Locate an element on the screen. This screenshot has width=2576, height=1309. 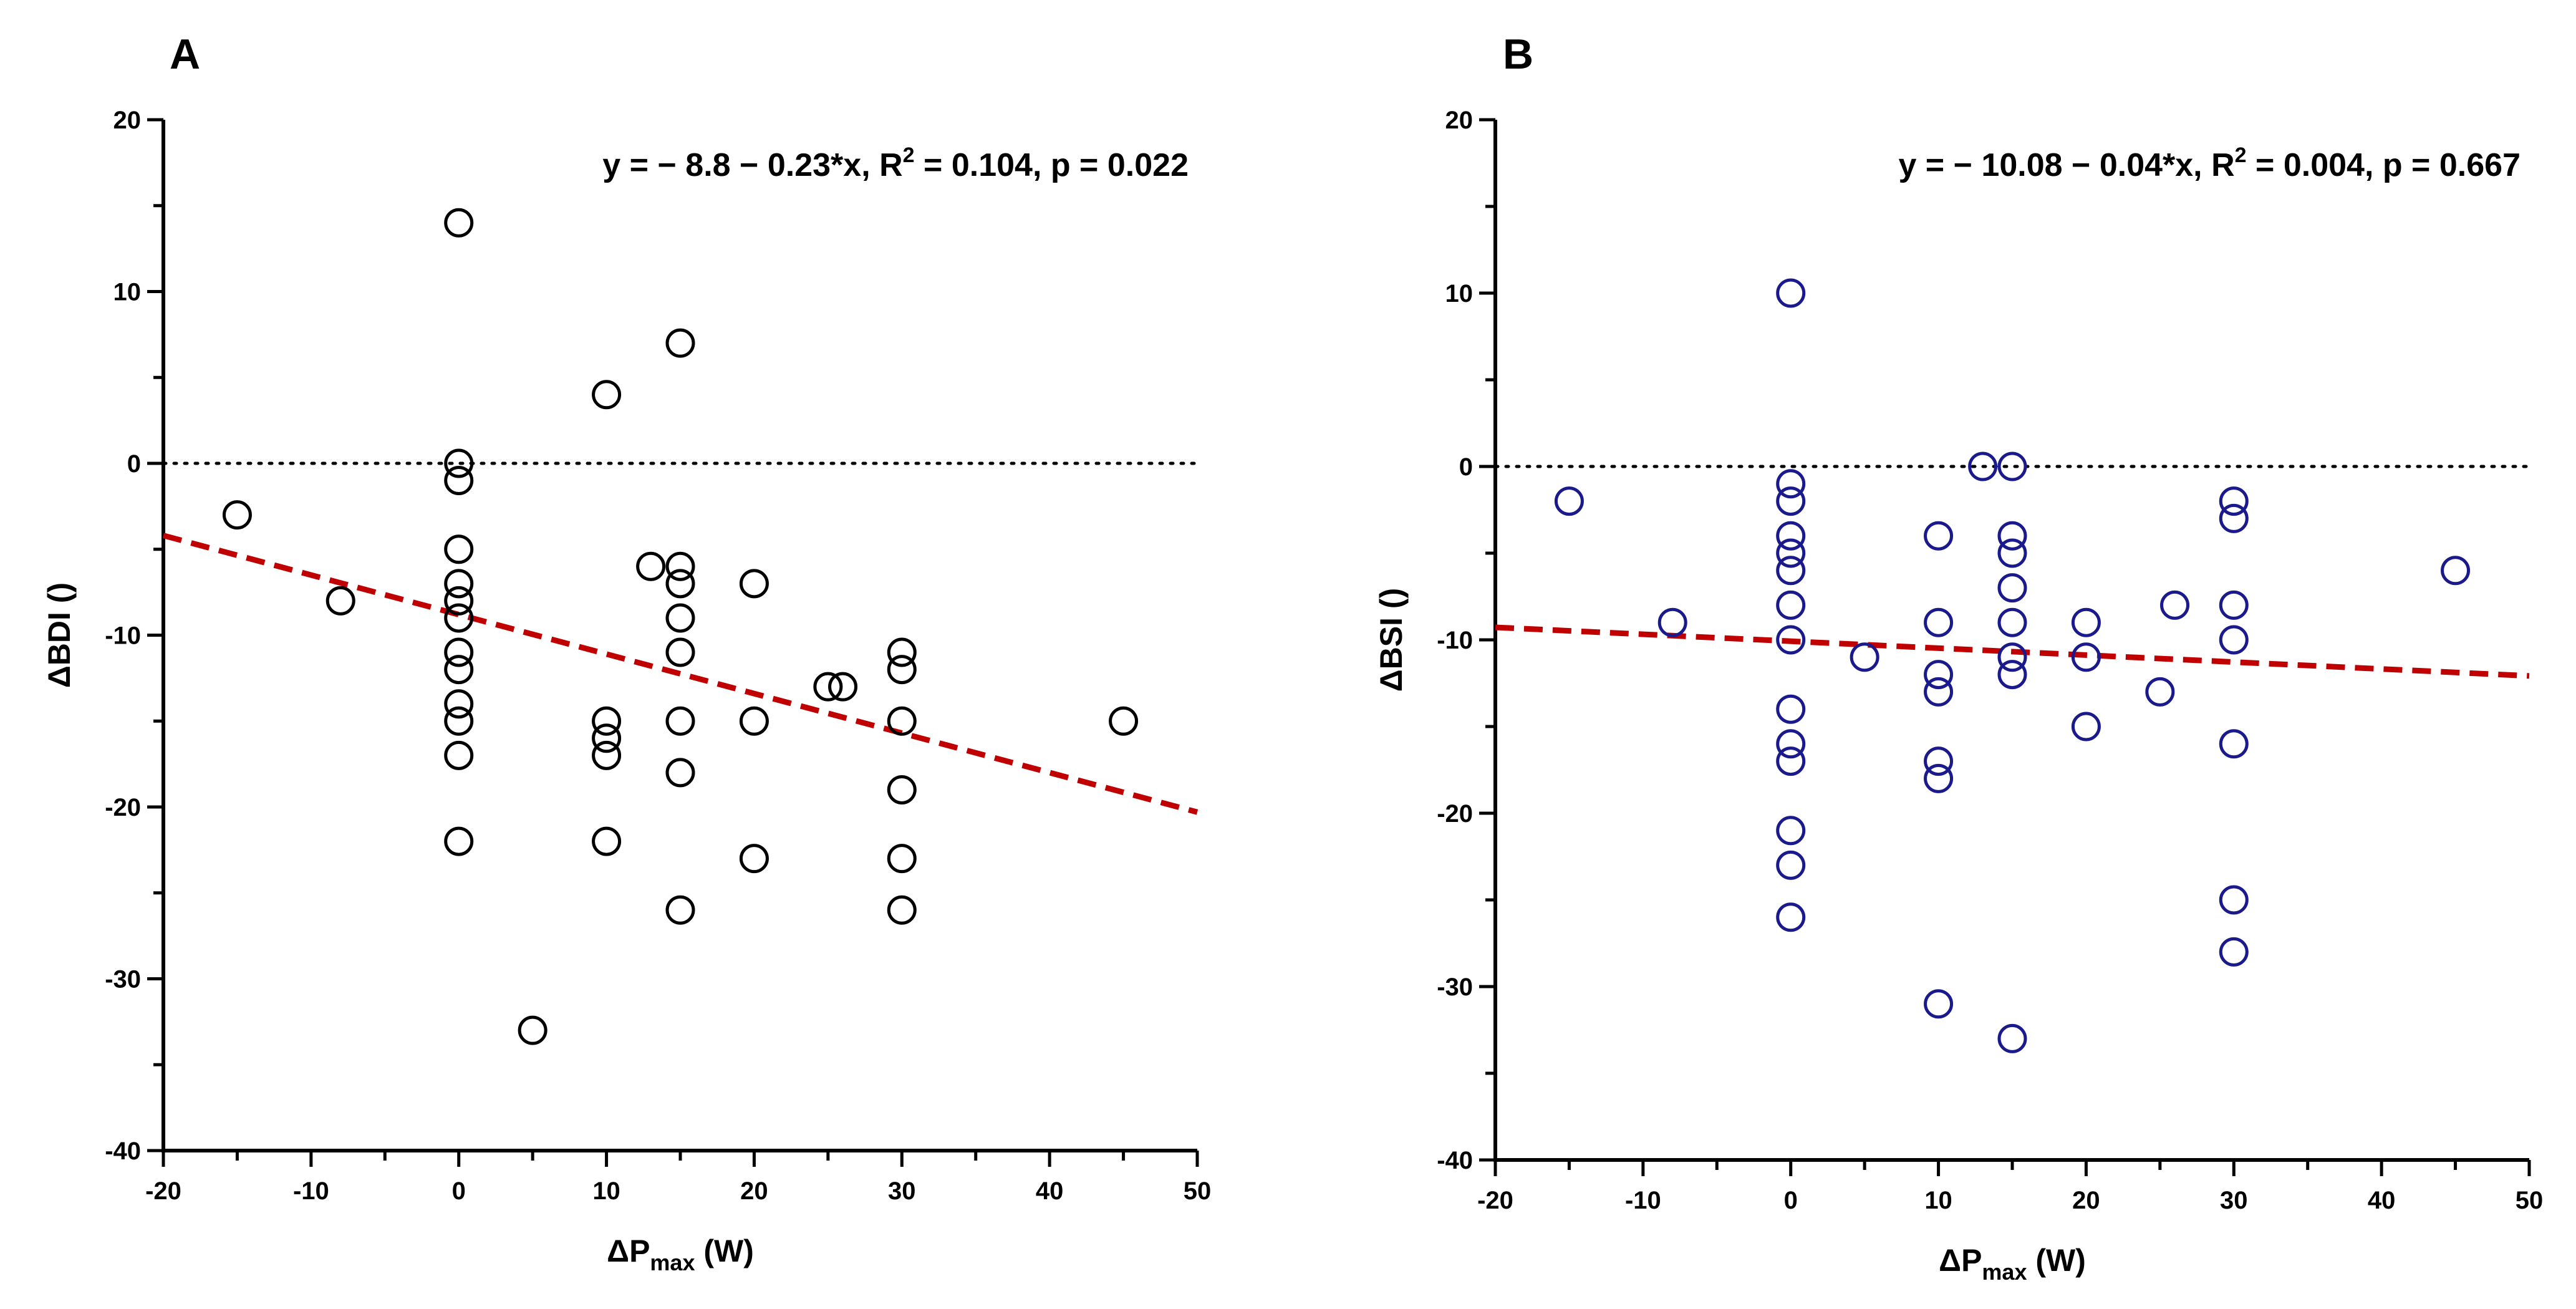
x-tick-label: -20 is located at coordinates (163, 1191).